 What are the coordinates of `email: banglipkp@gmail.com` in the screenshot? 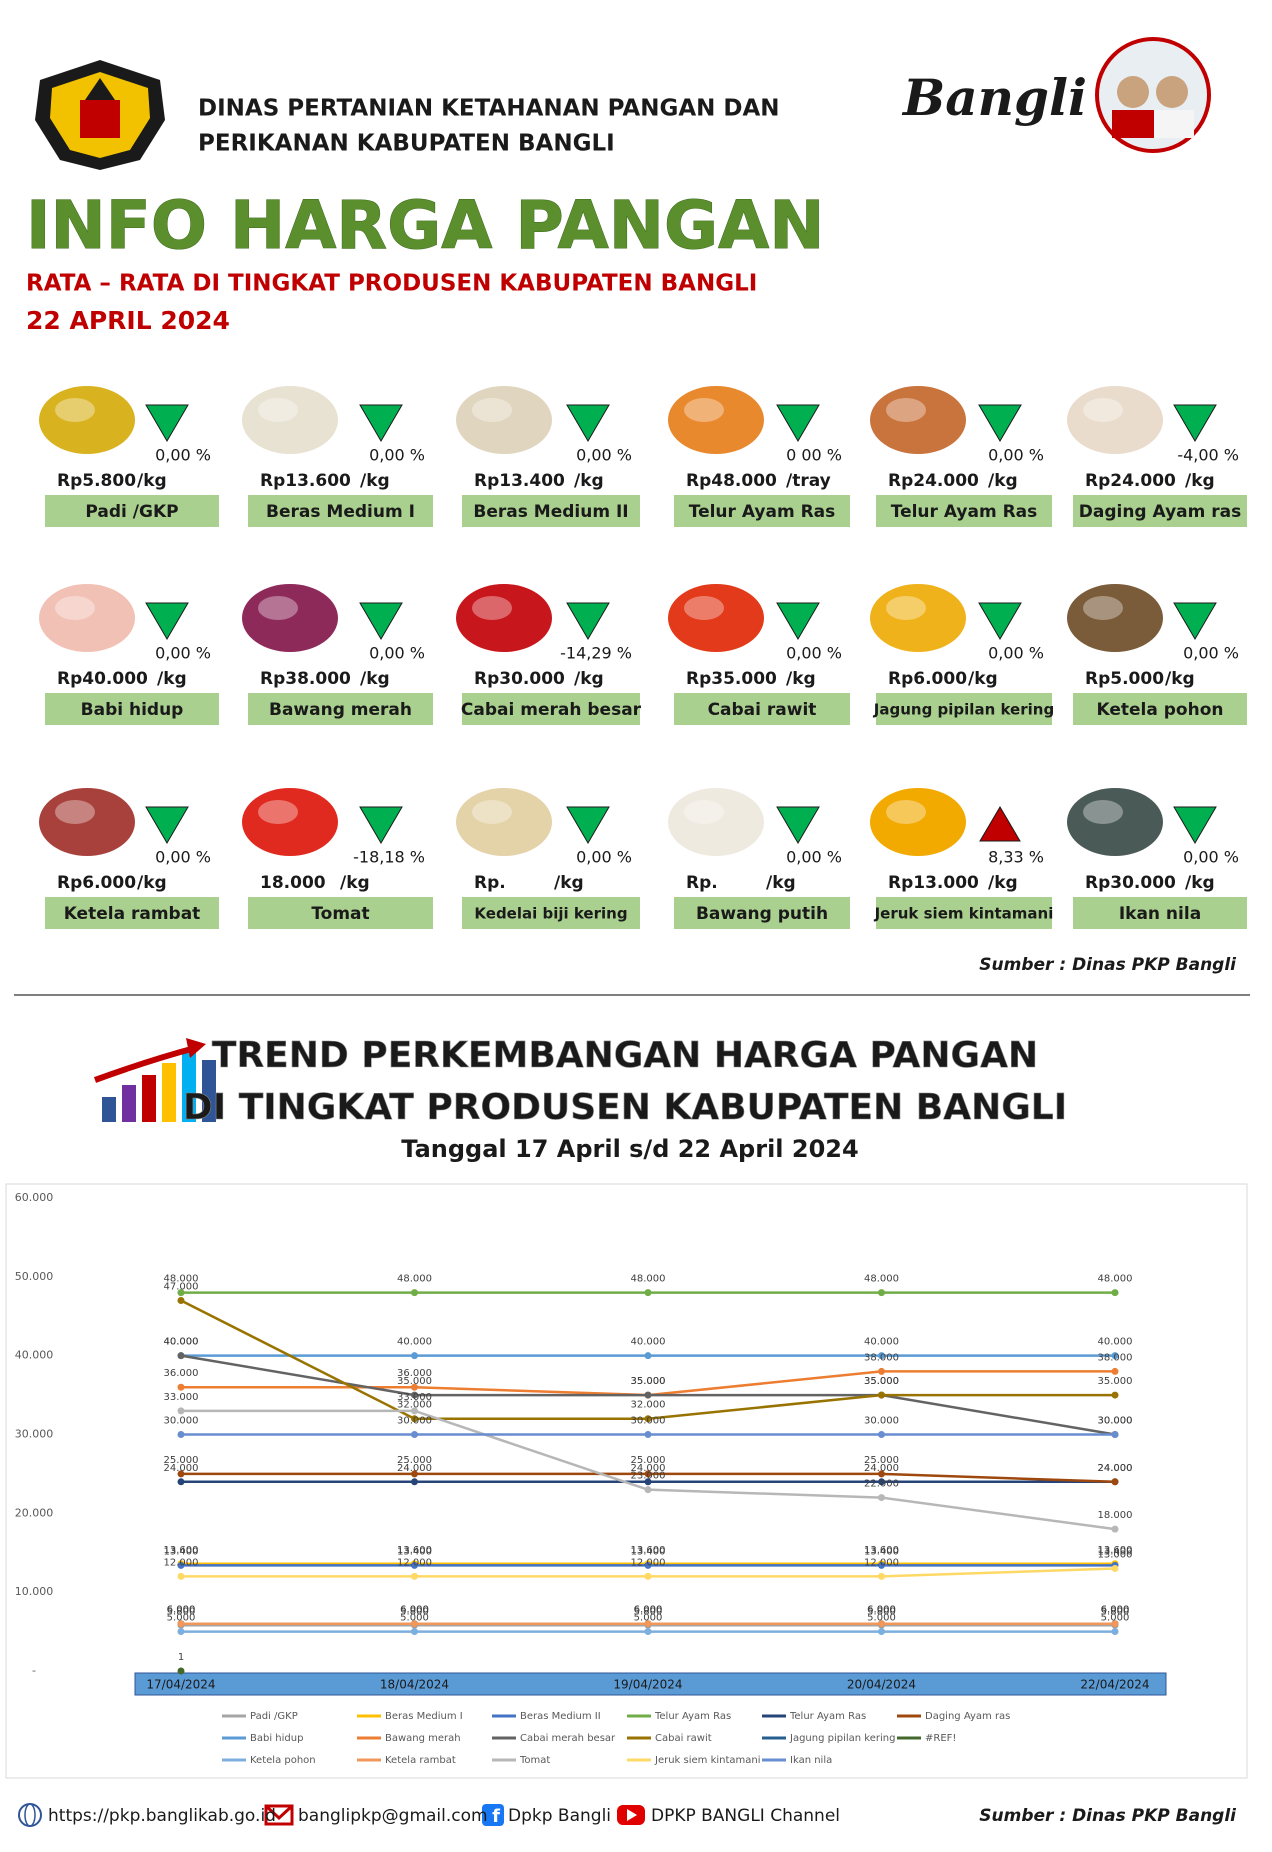 It's located at (393, 1816).